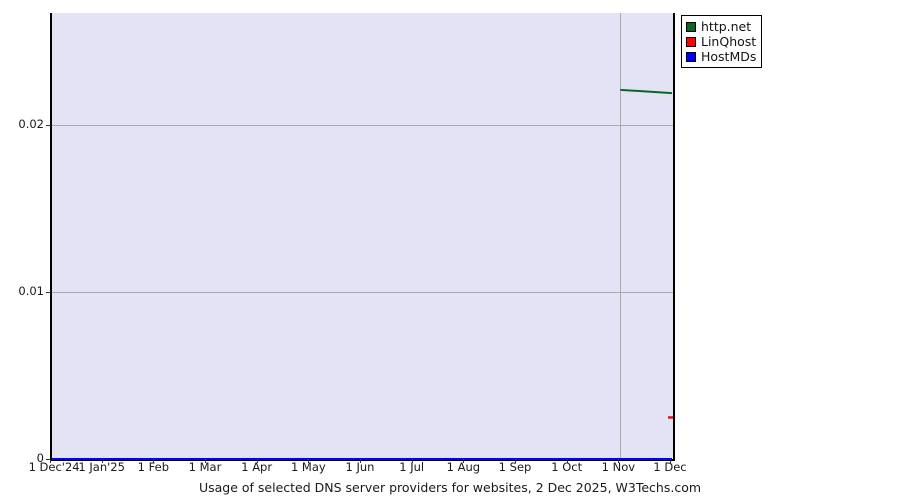 The height and width of the screenshot is (500, 900). I want to click on x-tick-label: 1 Nov, so click(618, 467).